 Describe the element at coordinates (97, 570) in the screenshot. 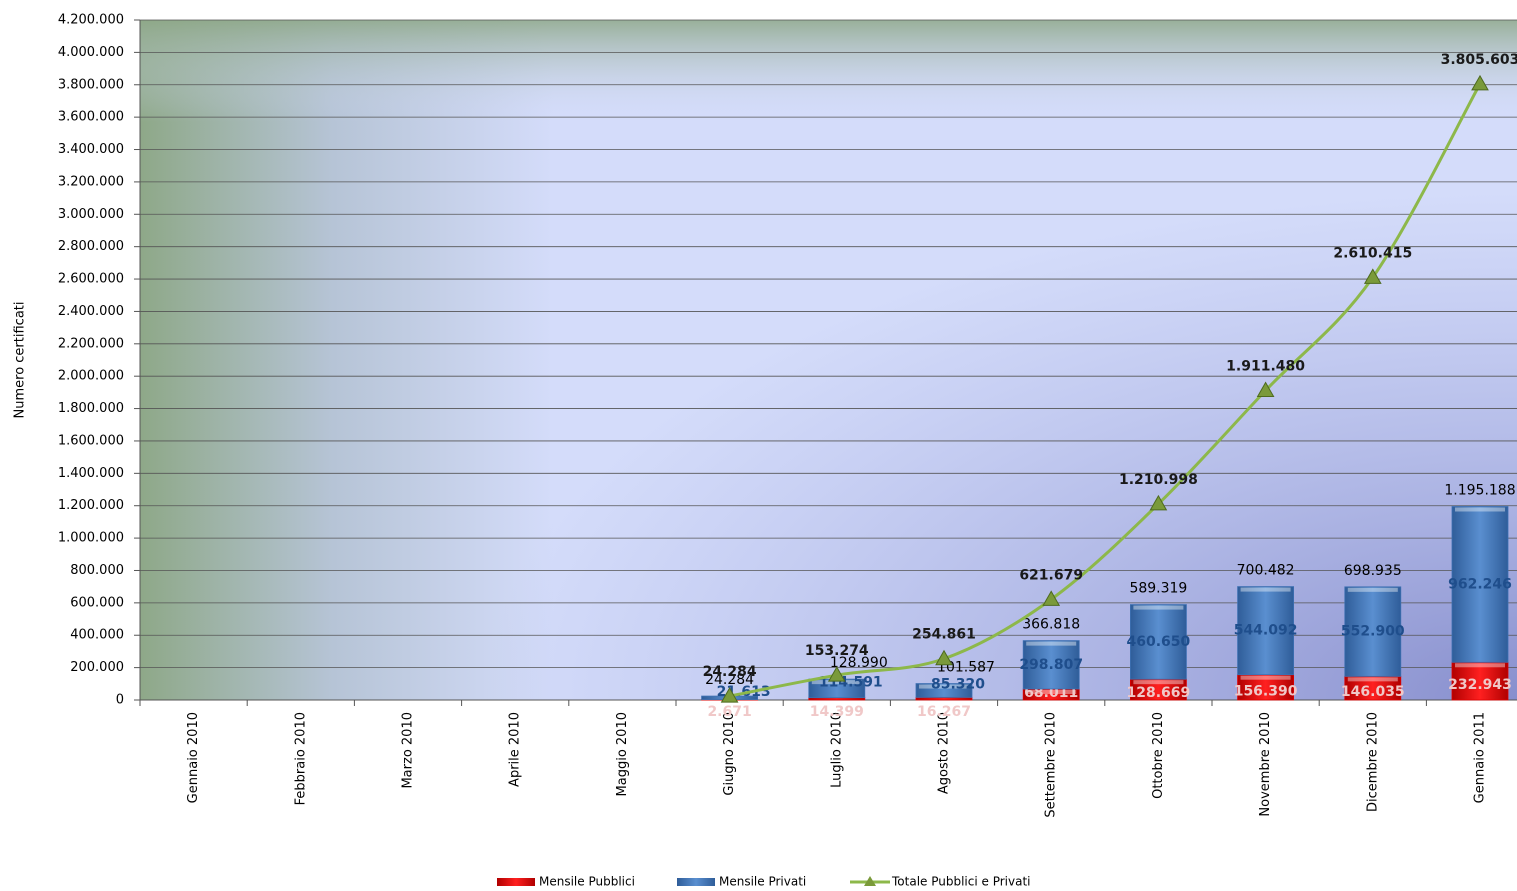

I see `y-tick-label: 800.000` at that location.